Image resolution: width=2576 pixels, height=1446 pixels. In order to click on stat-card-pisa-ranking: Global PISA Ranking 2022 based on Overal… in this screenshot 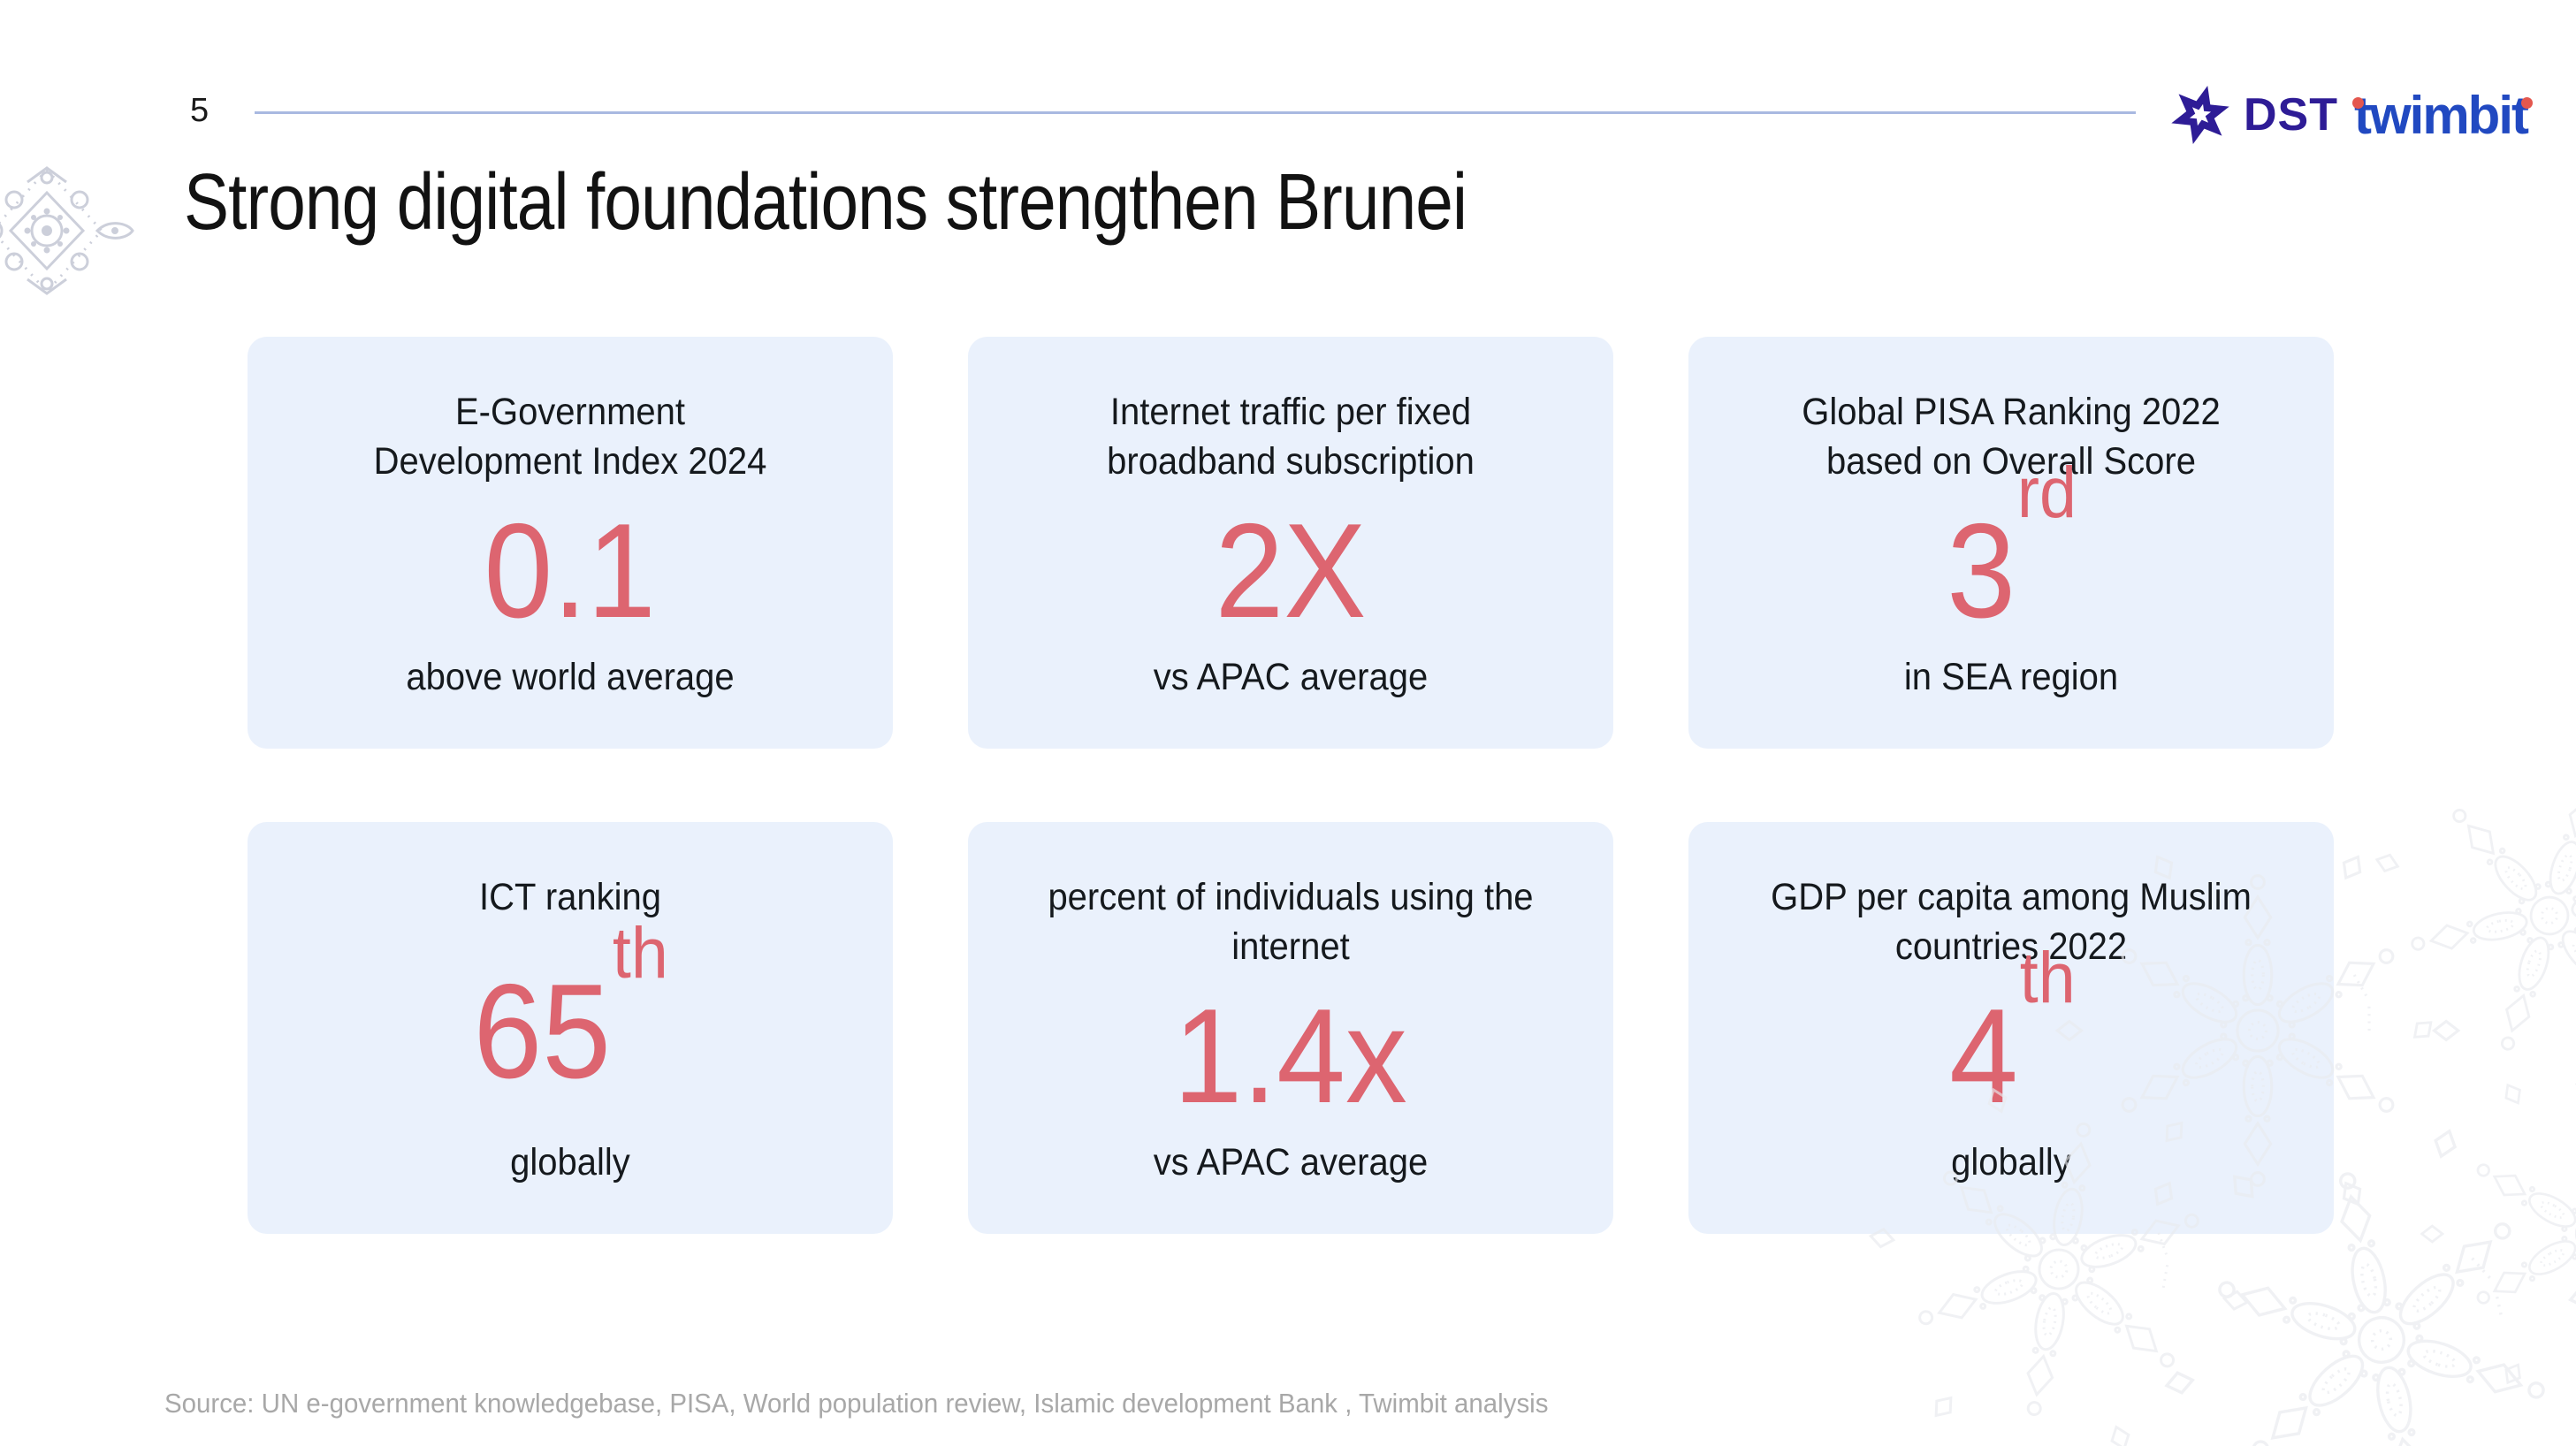, I will do `click(2011, 543)`.